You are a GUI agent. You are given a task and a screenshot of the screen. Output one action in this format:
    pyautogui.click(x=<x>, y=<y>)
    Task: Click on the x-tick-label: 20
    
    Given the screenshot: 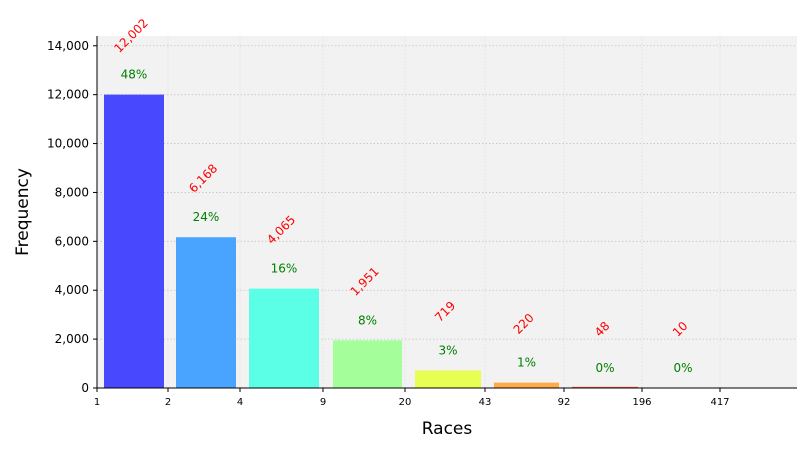 What is the action you would take?
    pyautogui.click(x=405, y=402)
    